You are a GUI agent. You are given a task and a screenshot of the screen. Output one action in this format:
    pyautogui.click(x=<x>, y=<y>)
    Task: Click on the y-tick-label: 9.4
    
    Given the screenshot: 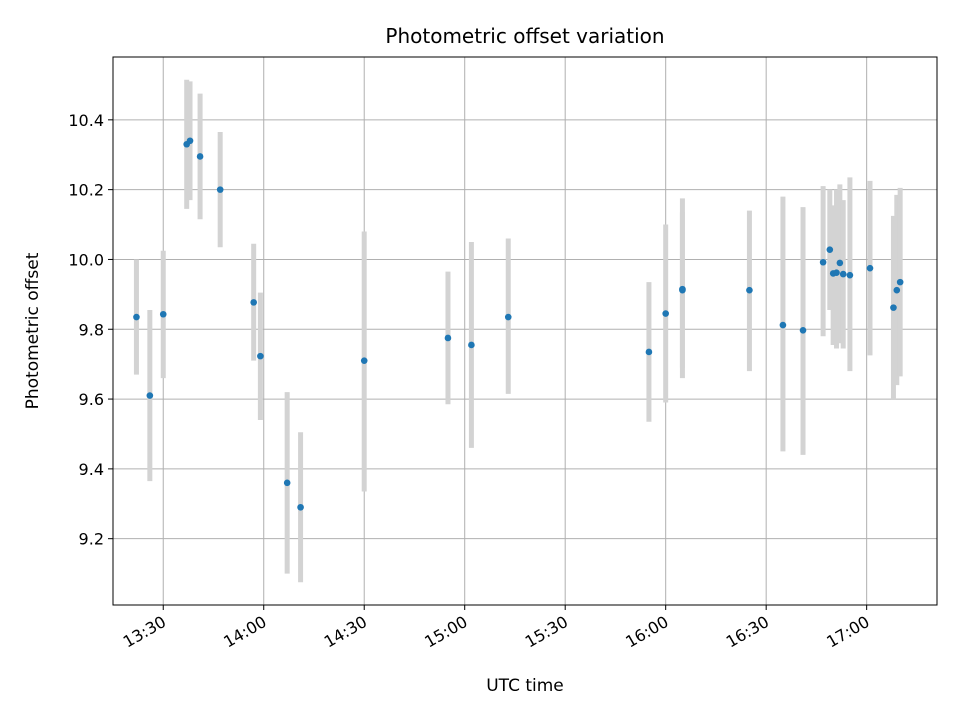 What is the action you would take?
    pyautogui.click(x=91, y=469)
    